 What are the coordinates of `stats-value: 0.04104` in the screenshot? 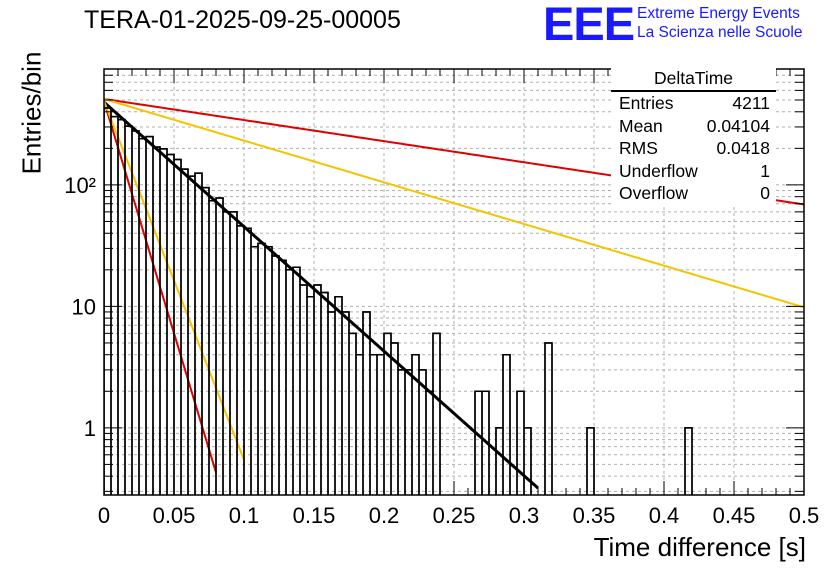 It's located at (738, 125).